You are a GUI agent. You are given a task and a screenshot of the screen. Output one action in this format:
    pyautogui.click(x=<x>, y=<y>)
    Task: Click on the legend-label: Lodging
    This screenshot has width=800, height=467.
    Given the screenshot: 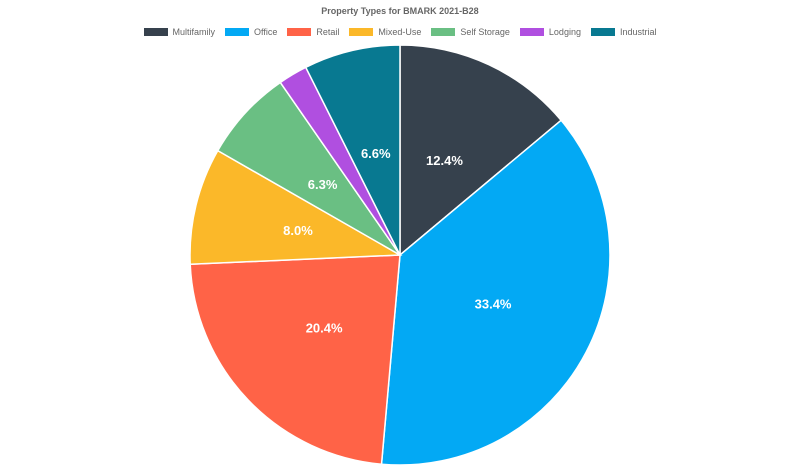 What is the action you would take?
    pyautogui.click(x=564, y=32)
    